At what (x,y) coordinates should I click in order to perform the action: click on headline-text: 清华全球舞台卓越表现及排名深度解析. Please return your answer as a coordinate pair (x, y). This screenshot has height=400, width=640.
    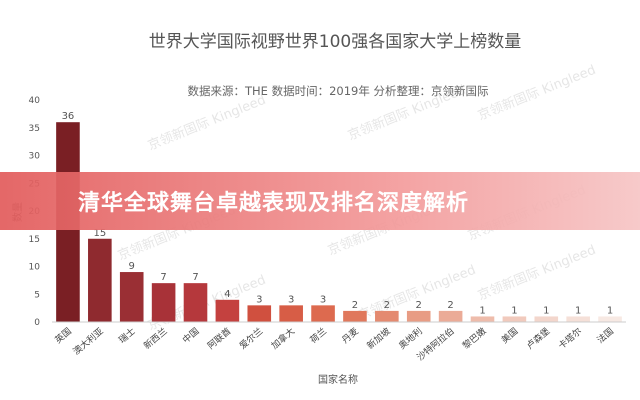
    Looking at the image, I should click on (274, 203).